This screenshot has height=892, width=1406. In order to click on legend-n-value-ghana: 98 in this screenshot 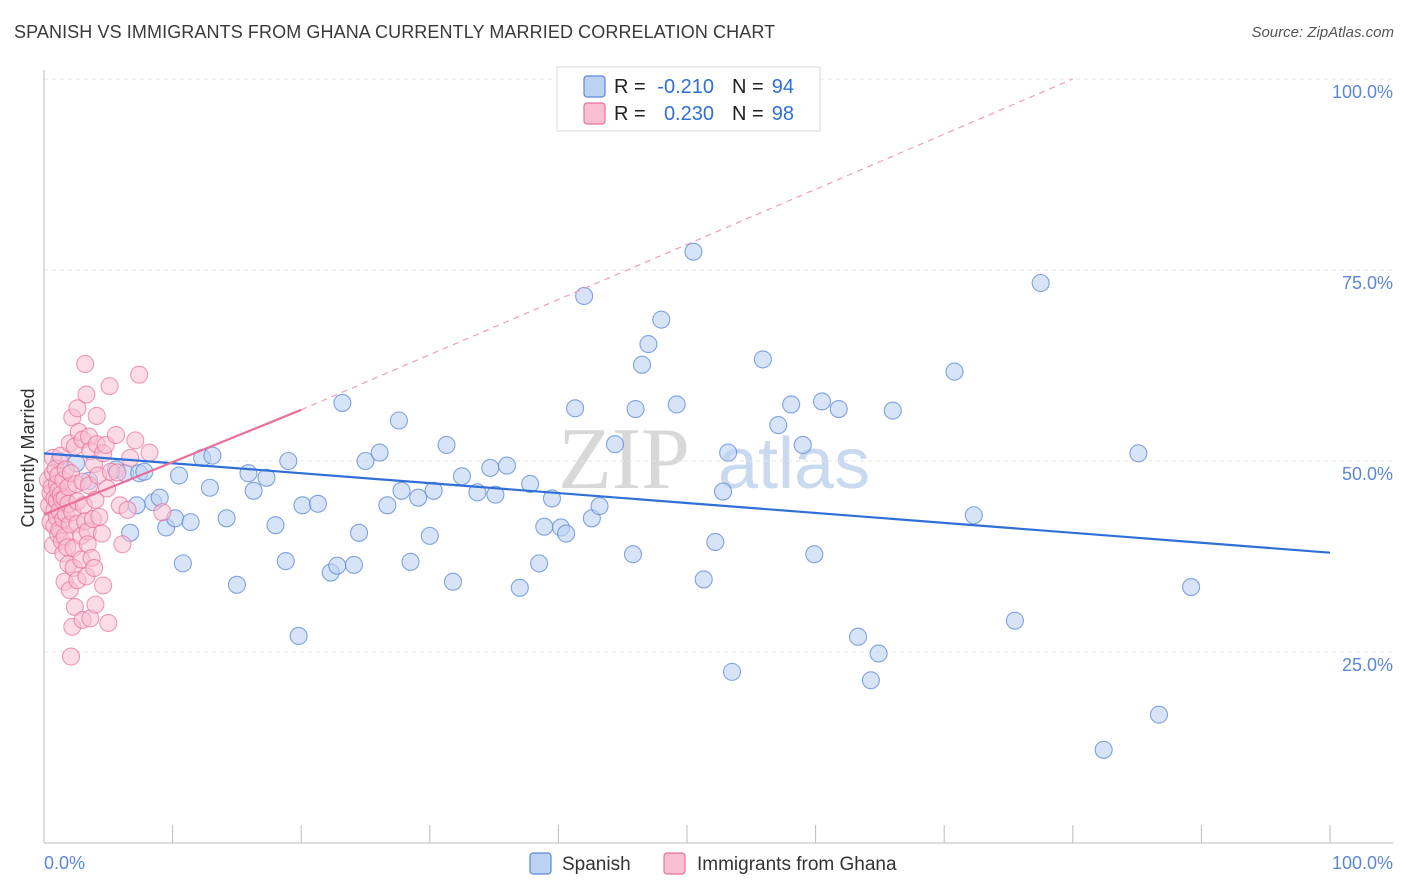, I will do `click(783, 114)`.